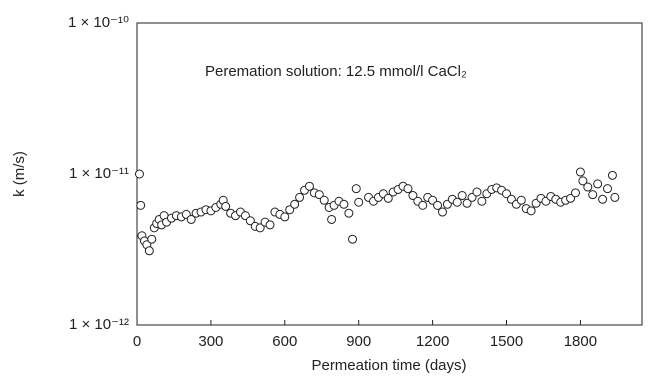 Image resolution: width=648 pixels, height=376 pixels. Describe the element at coordinates (99, 173) in the screenshot. I see `y-tick-label: 1 × 10⁻¹¹` at that location.